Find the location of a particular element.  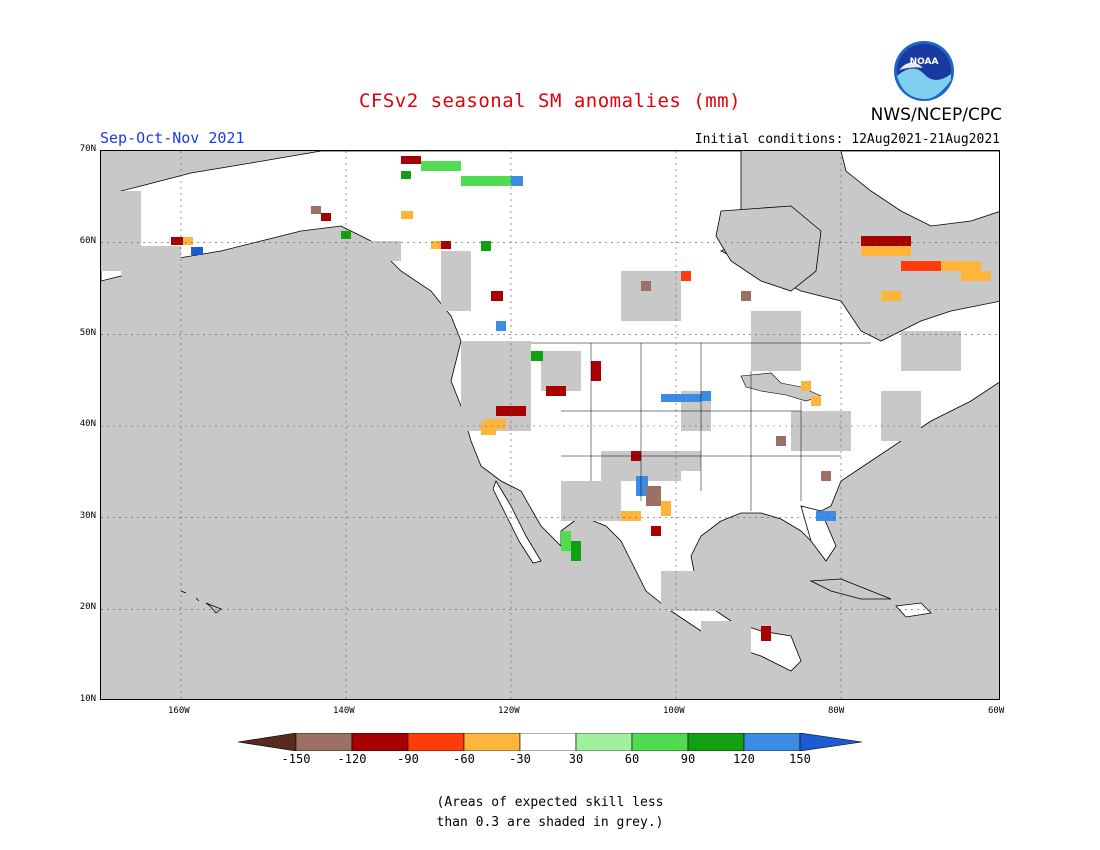

colorbar-label: 120 is located at coordinates (744, 759).